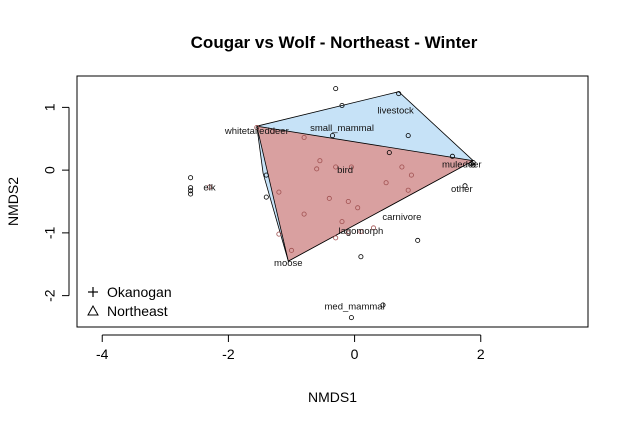  Describe the element at coordinates (462, 165) in the screenshot. I see `label-muledeer: muledeer` at that location.